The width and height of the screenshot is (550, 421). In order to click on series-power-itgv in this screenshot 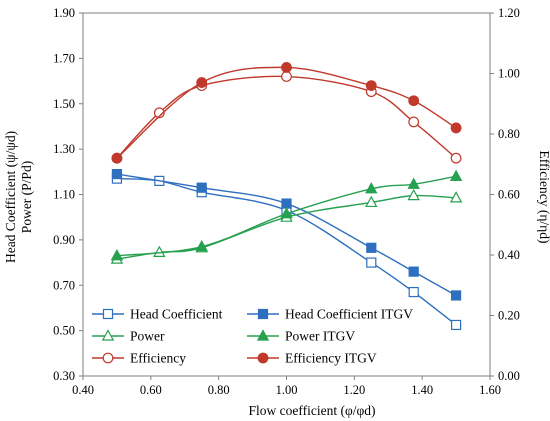, I will do `click(286, 215)`.